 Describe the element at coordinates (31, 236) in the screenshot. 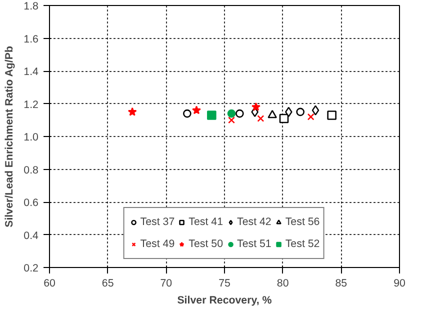

I see `y-tick-label: 0.4` at that location.